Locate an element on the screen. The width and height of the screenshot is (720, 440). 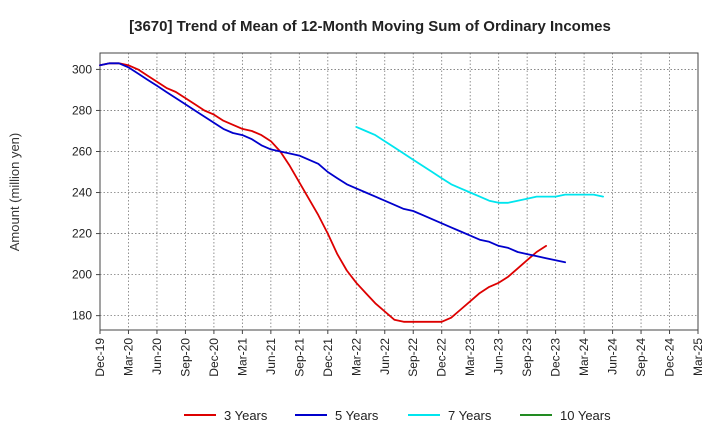
x-tick-label: Jun-22 is located at coordinates (385, 356).